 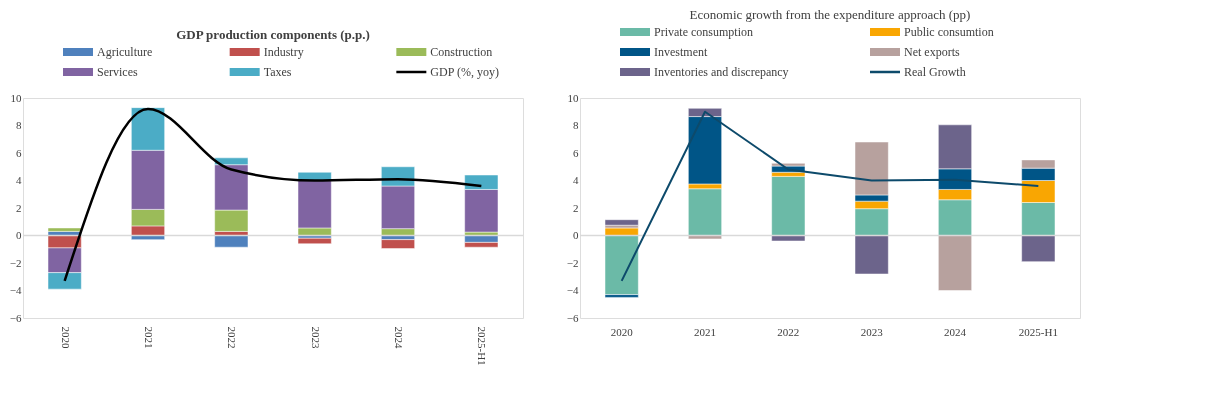 What do you see at coordinates (464, 72) in the screenshot?
I see `legend-label: GDP (%, yoy)` at bounding box center [464, 72].